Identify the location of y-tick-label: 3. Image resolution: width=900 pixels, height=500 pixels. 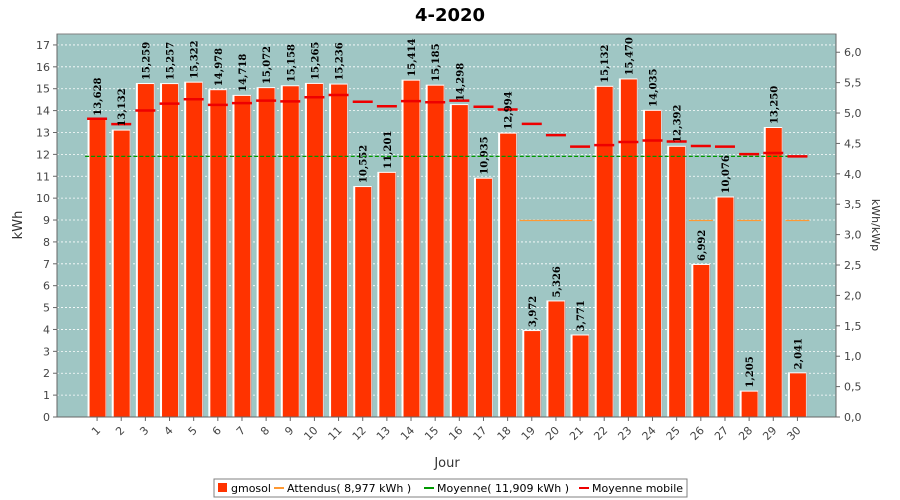
(46, 351).